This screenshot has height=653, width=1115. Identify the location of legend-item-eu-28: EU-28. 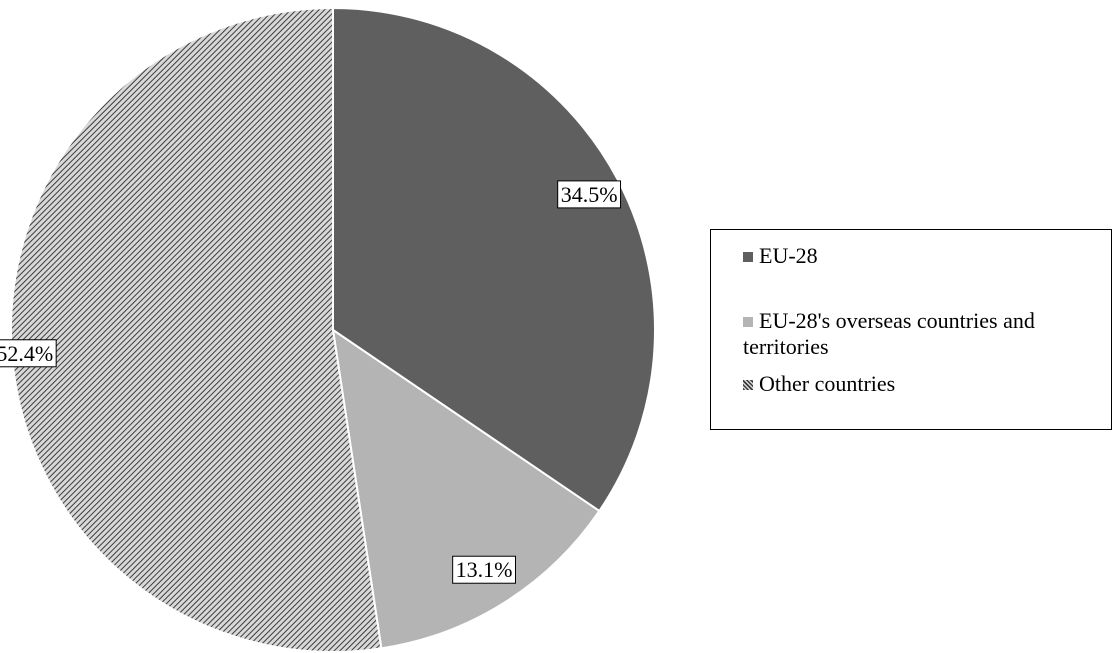
(923, 256).